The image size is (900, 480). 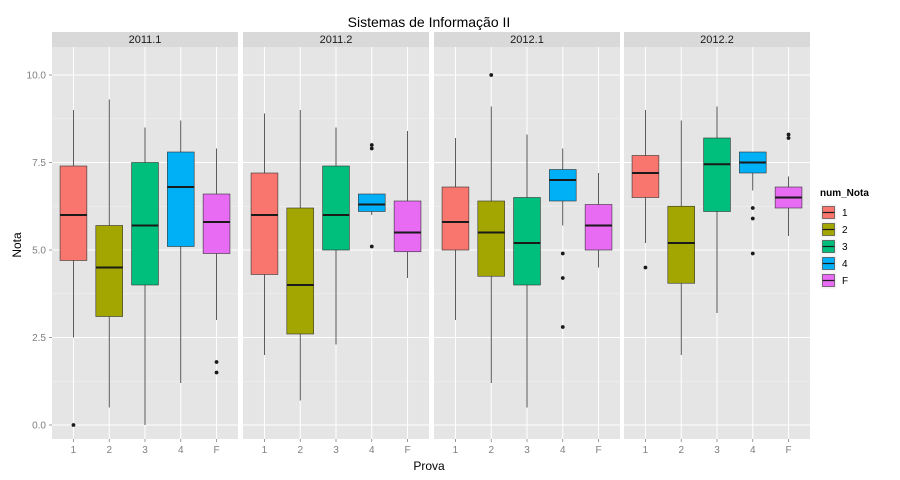 I want to click on y-tick-label: 7.5, so click(x=39, y=163).